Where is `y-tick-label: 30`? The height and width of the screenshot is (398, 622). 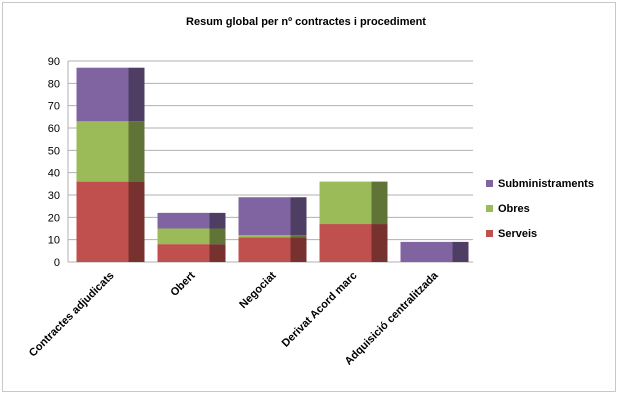 y-tick-label: 30 is located at coordinates (54, 196).